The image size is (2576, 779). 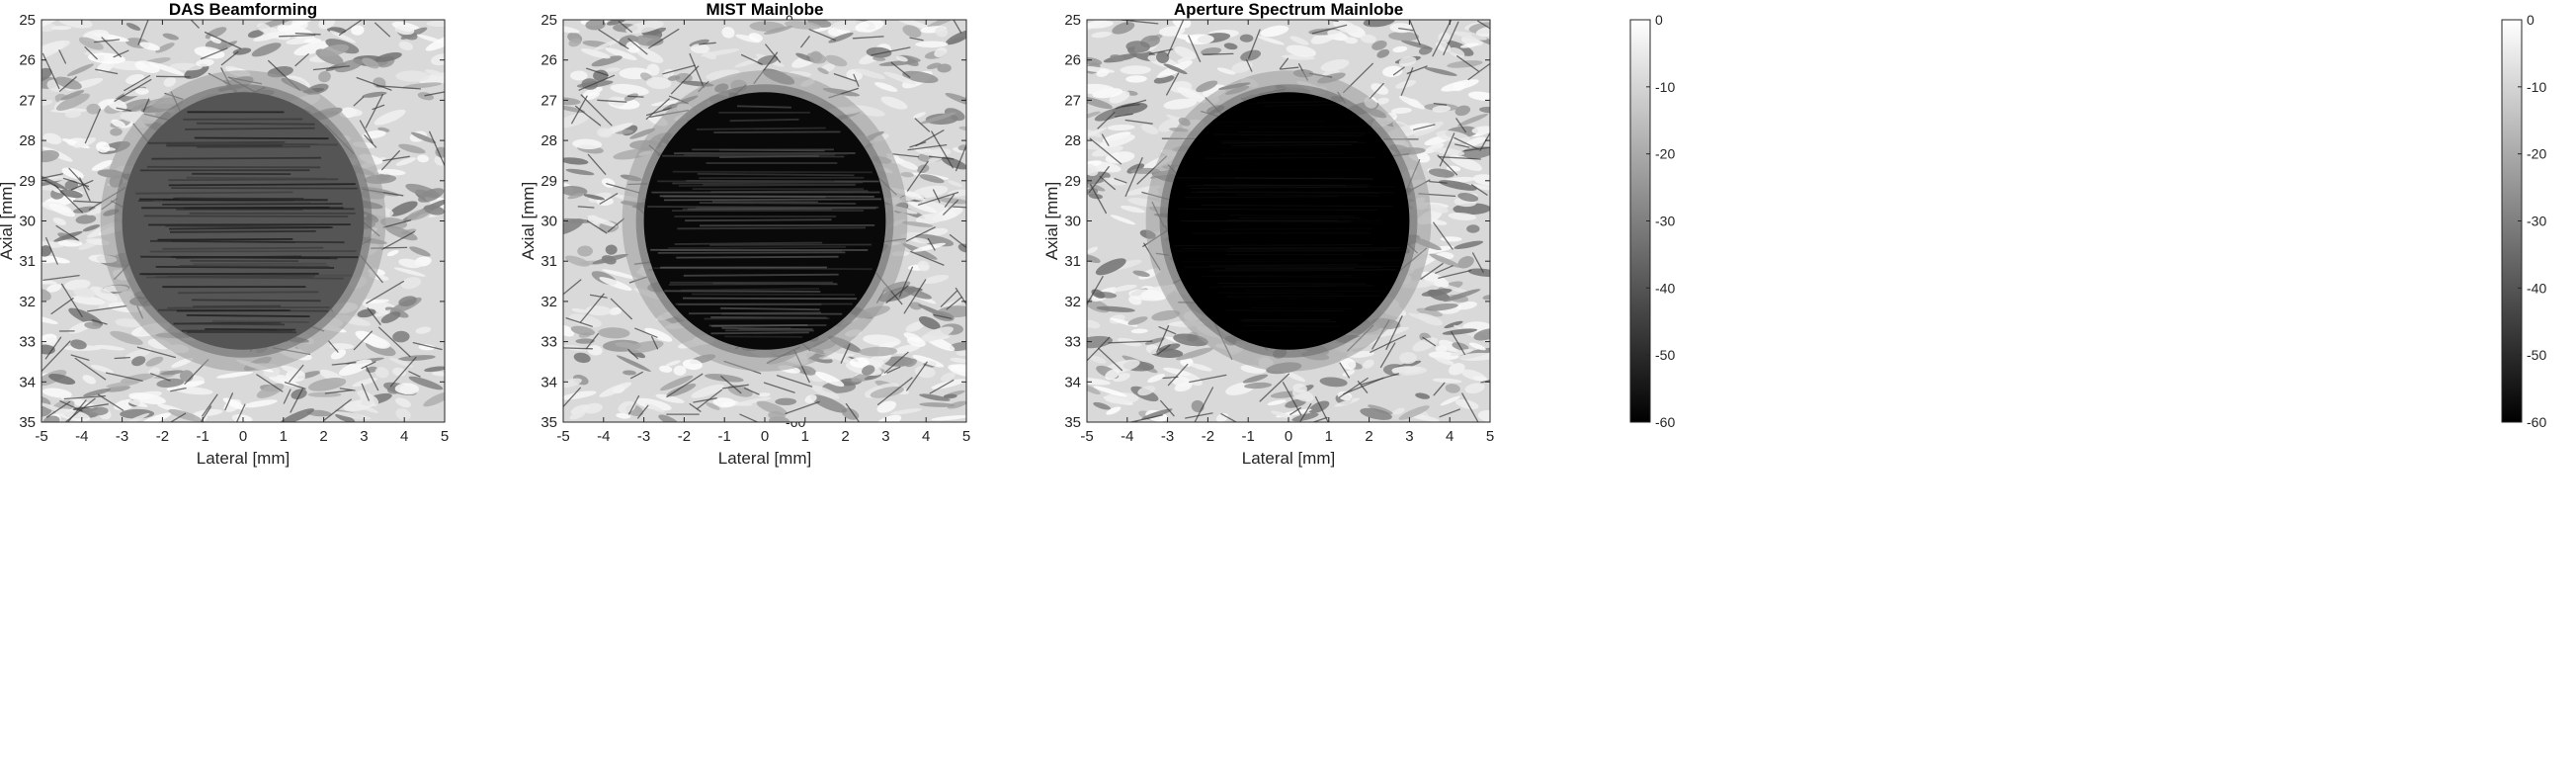 I want to click on colorbar-tick-label: -30, so click(x=2536, y=221).